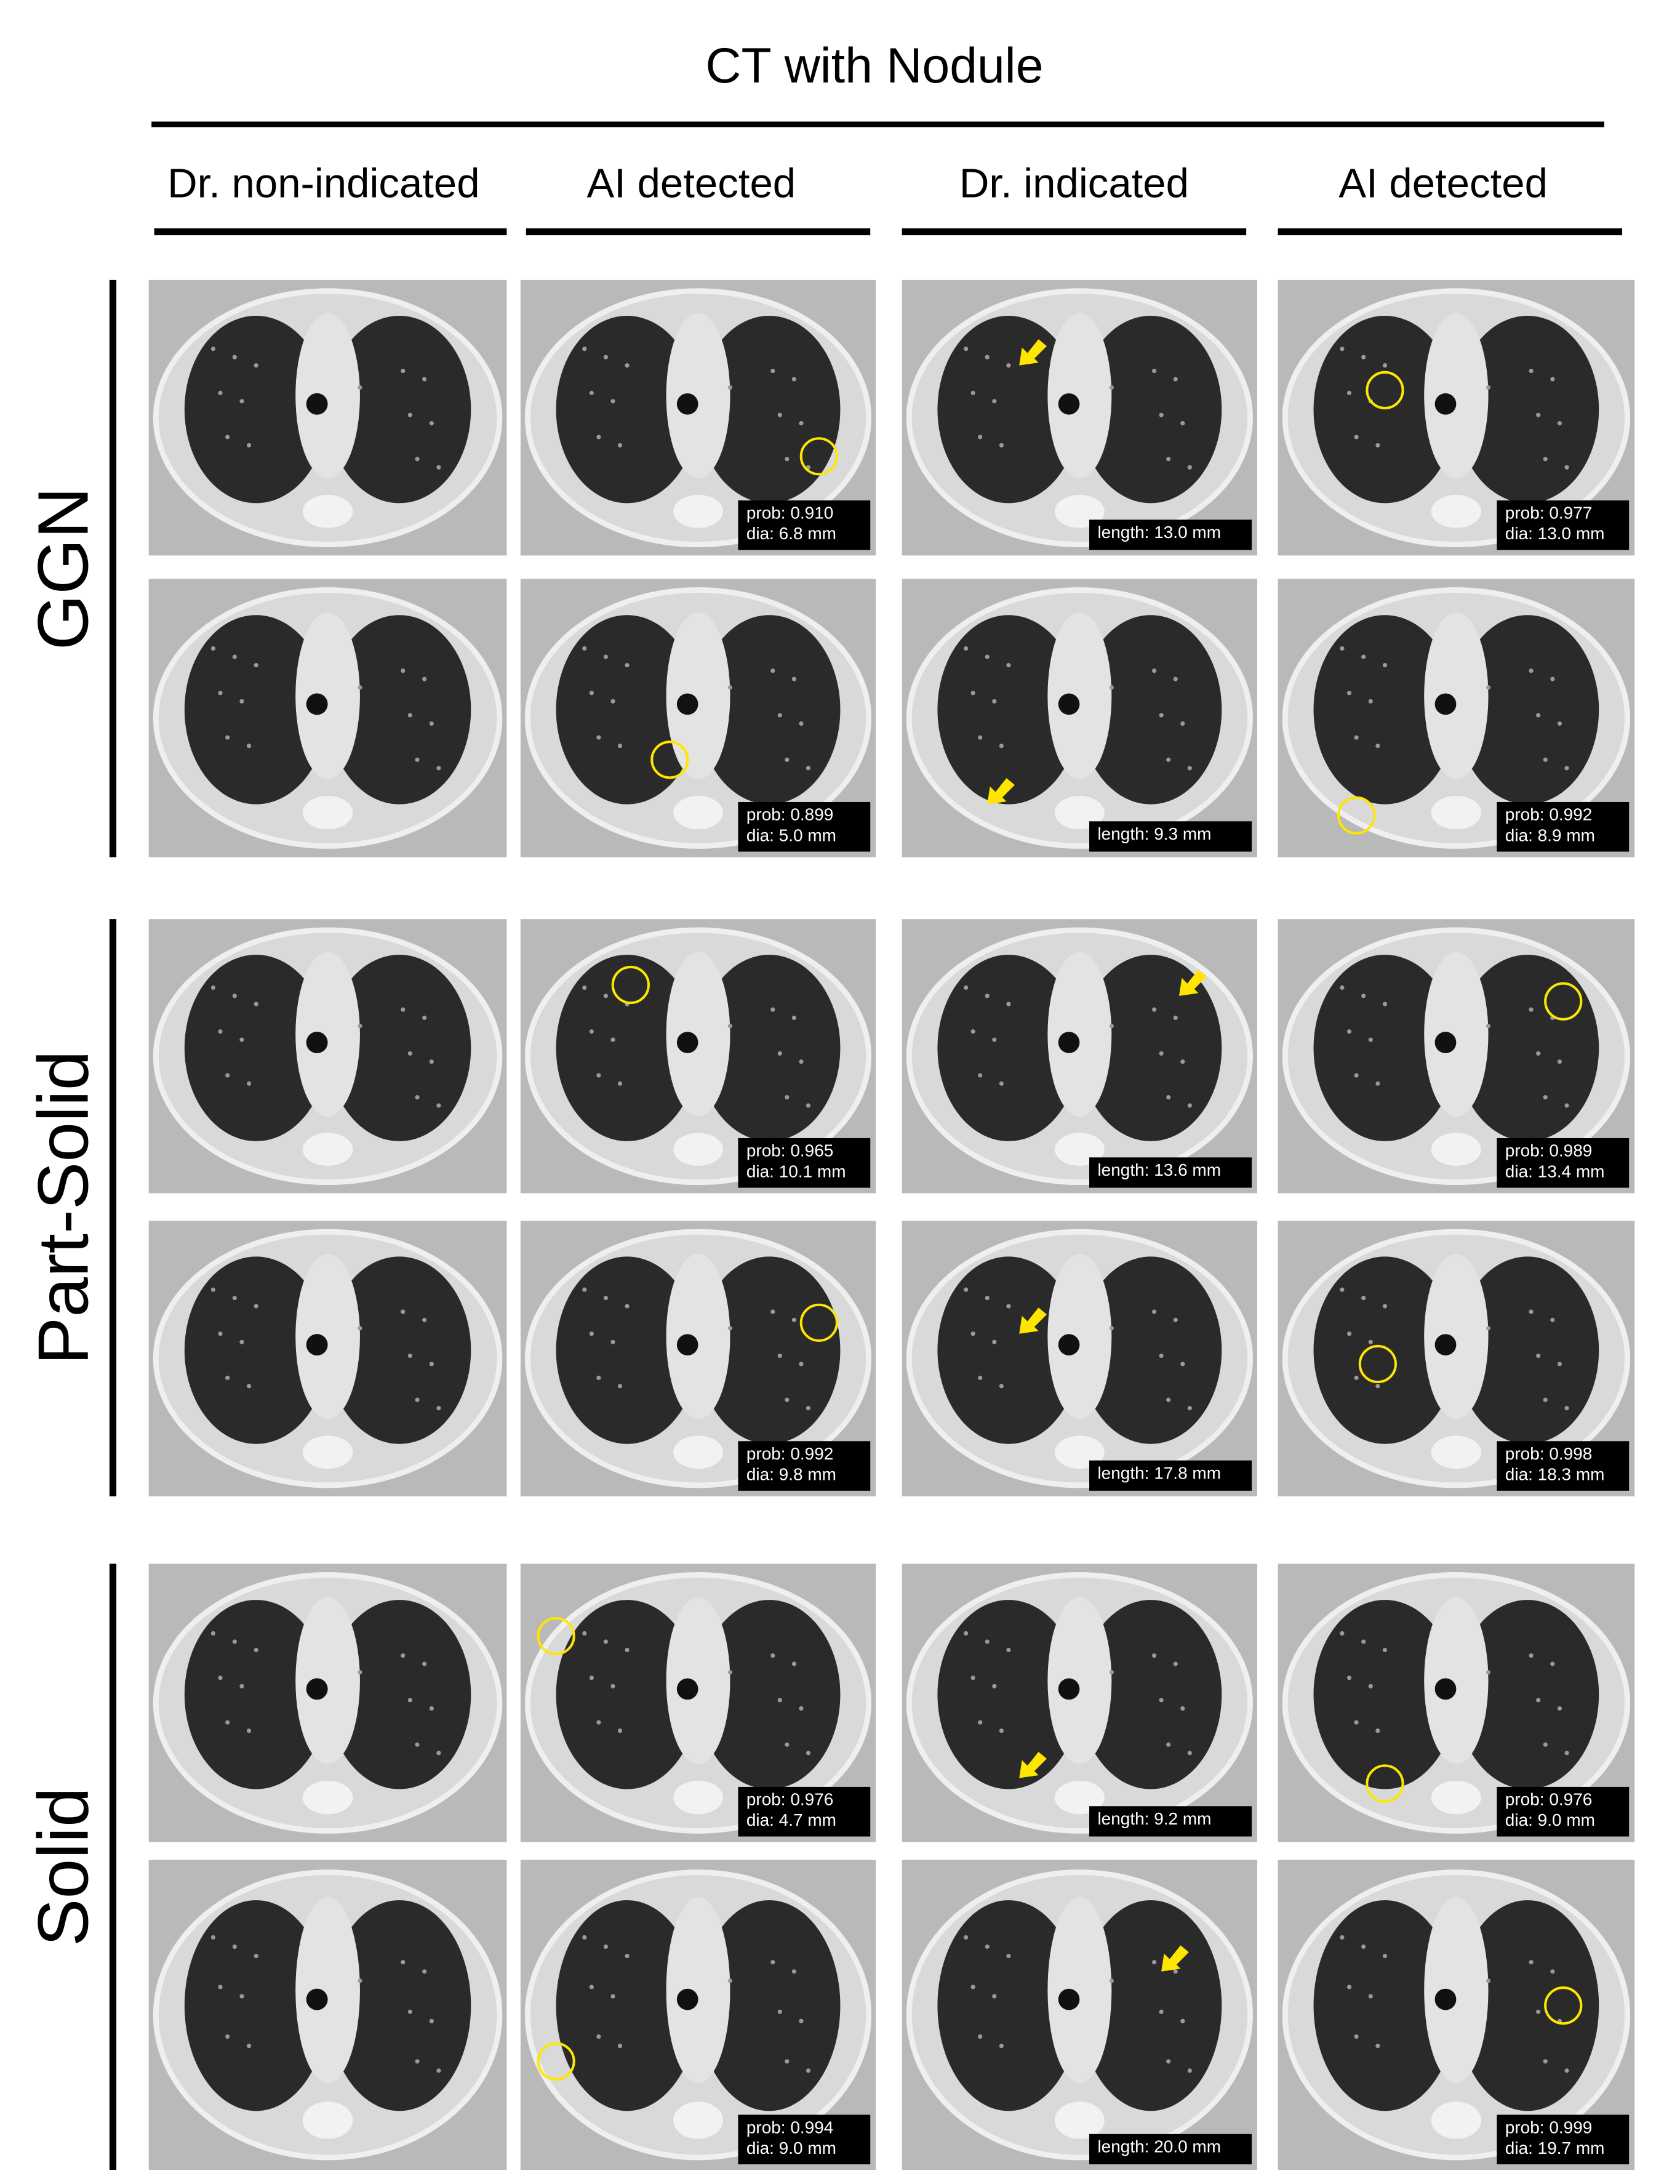 The image size is (1680, 2184). Describe the element at coordinates (790, 1454) in the screenshot. I see `label-text: prob: 0.992` at that location.